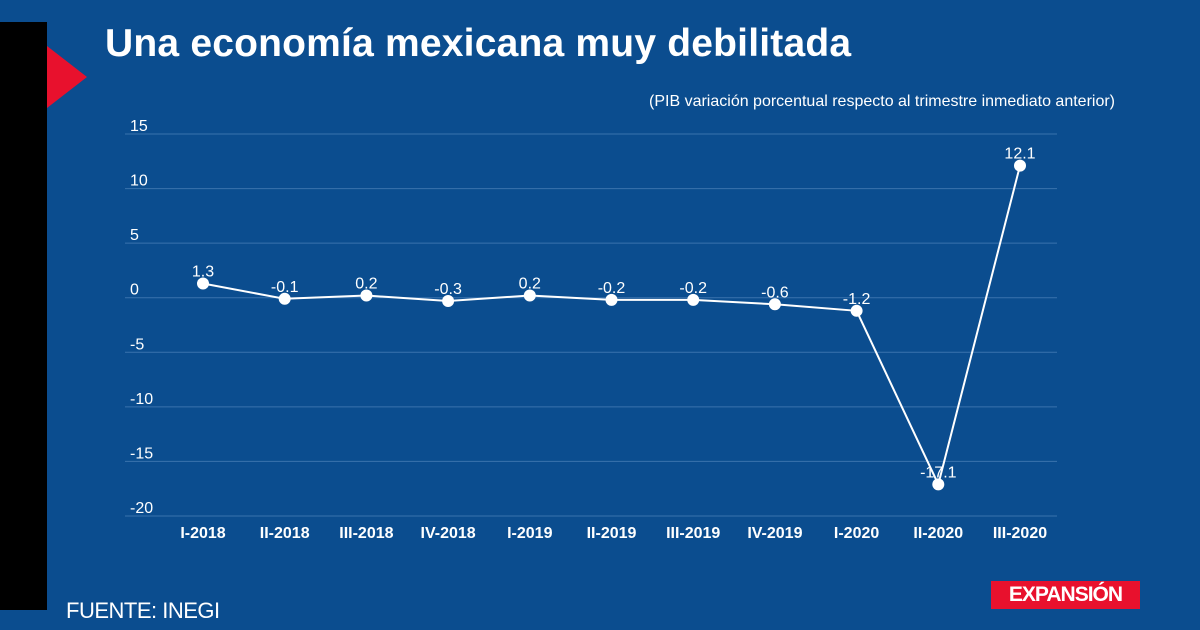 Image resolution: width=1200 pixels, height=630 pixels. What do you see at coordinates (134, 235) in the screenshot?
I see `y-tick-label: 5` at bounding box center [134, 235].